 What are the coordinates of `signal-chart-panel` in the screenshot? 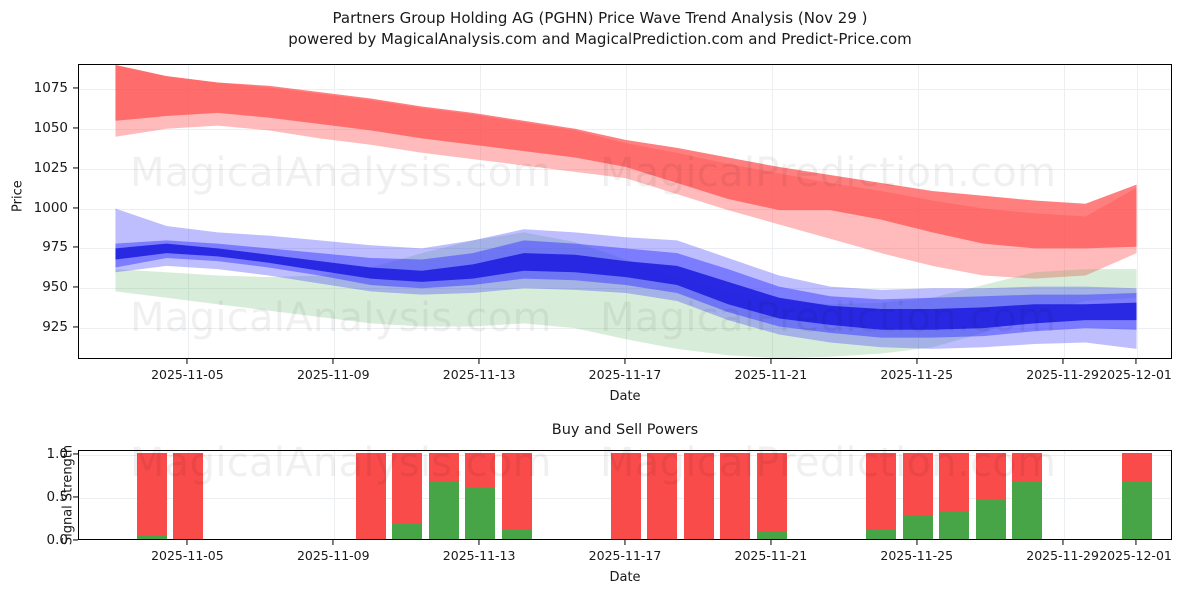 It's located at (625, 495).